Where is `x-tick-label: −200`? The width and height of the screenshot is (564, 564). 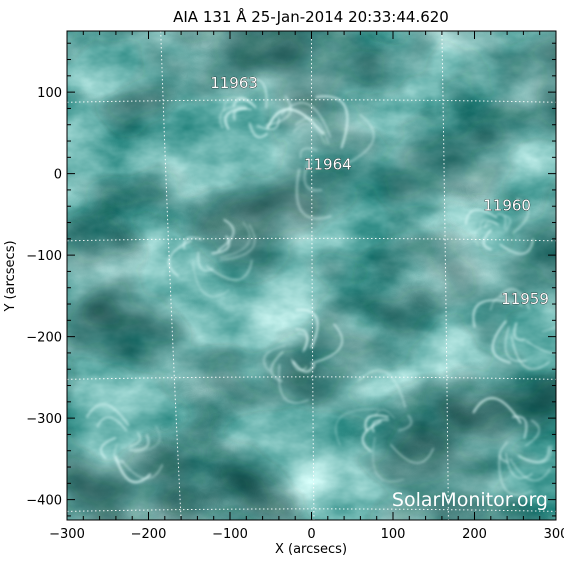 x-tick-label: −200 is located at coordinates (149, 534).